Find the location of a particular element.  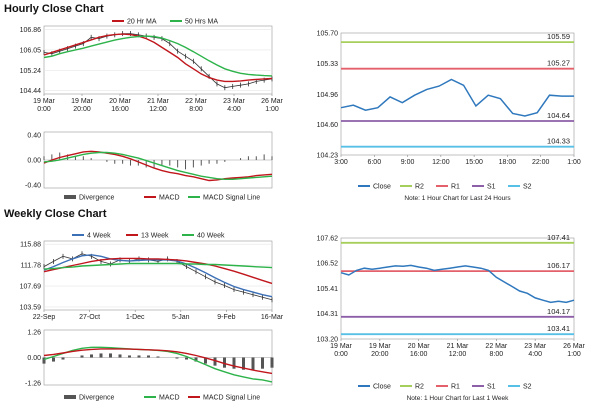

hourly-price-plot is located at coordinates (158, 60).